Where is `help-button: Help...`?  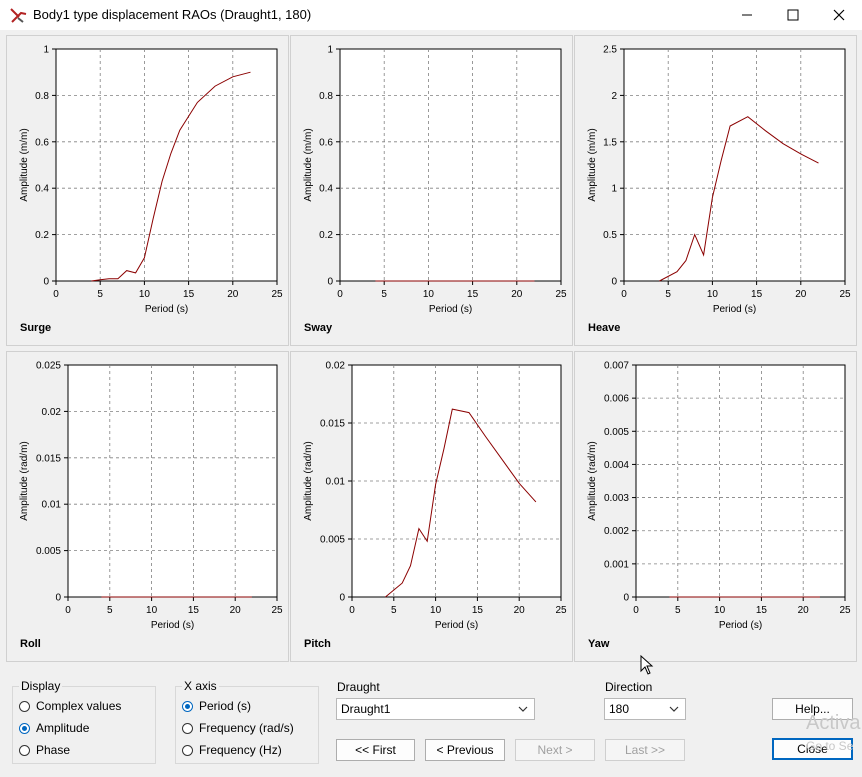
help-button: Help... is located at coordinates (812, 709).